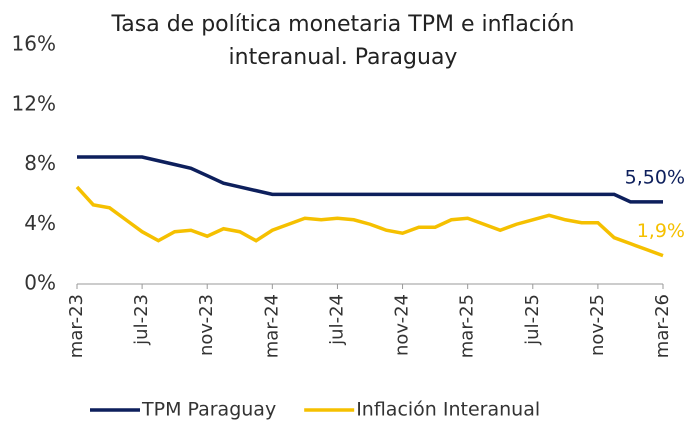 The width and height of the screenshot is (686, 423). What do you see at coordinates (34, 103) in the screenshot?
I see `y-tick-label: 12%` at bounding box center [34, 103].